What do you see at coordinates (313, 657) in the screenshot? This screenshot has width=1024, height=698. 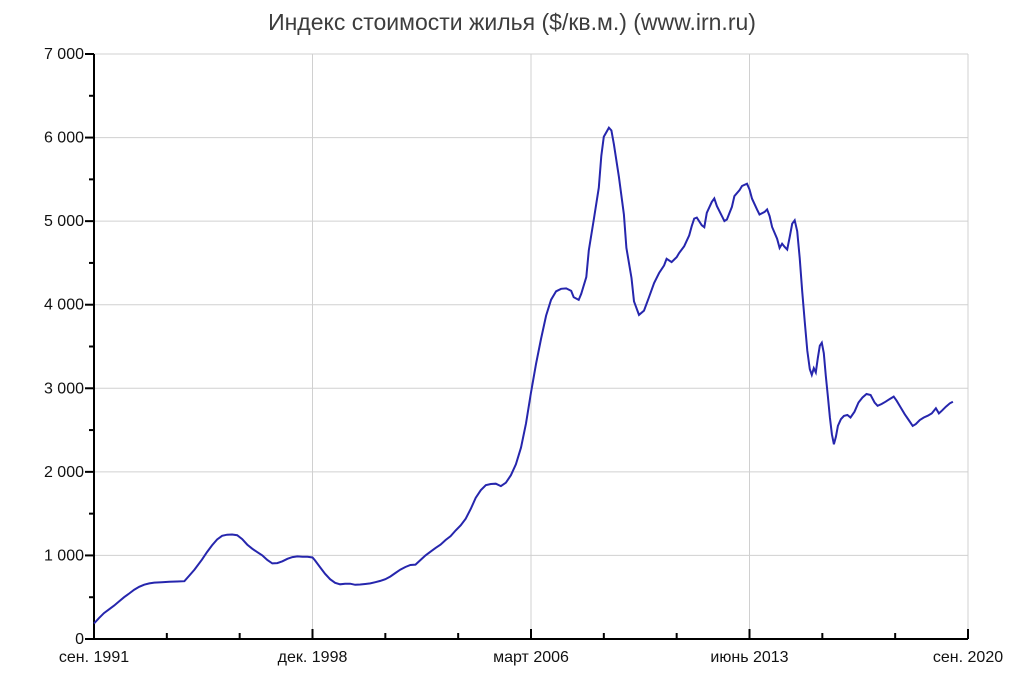 I see `x-tick-label: дек. 1998` at bounding box center [313, 657].